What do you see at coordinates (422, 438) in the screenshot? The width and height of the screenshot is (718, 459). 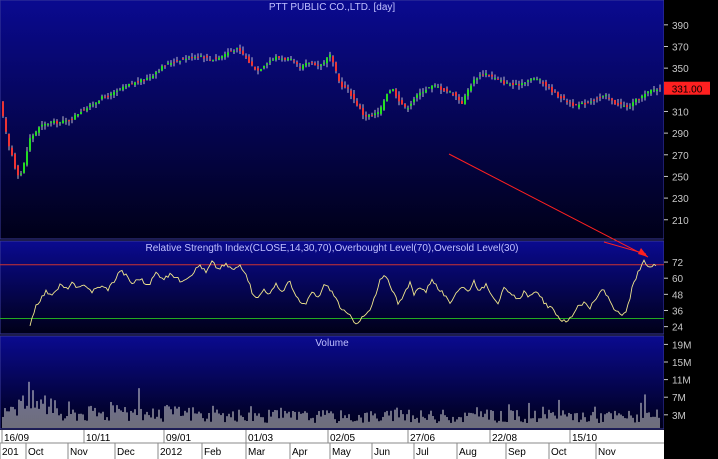 I see `date-label: 27/06` at bounding box center [422, 438].